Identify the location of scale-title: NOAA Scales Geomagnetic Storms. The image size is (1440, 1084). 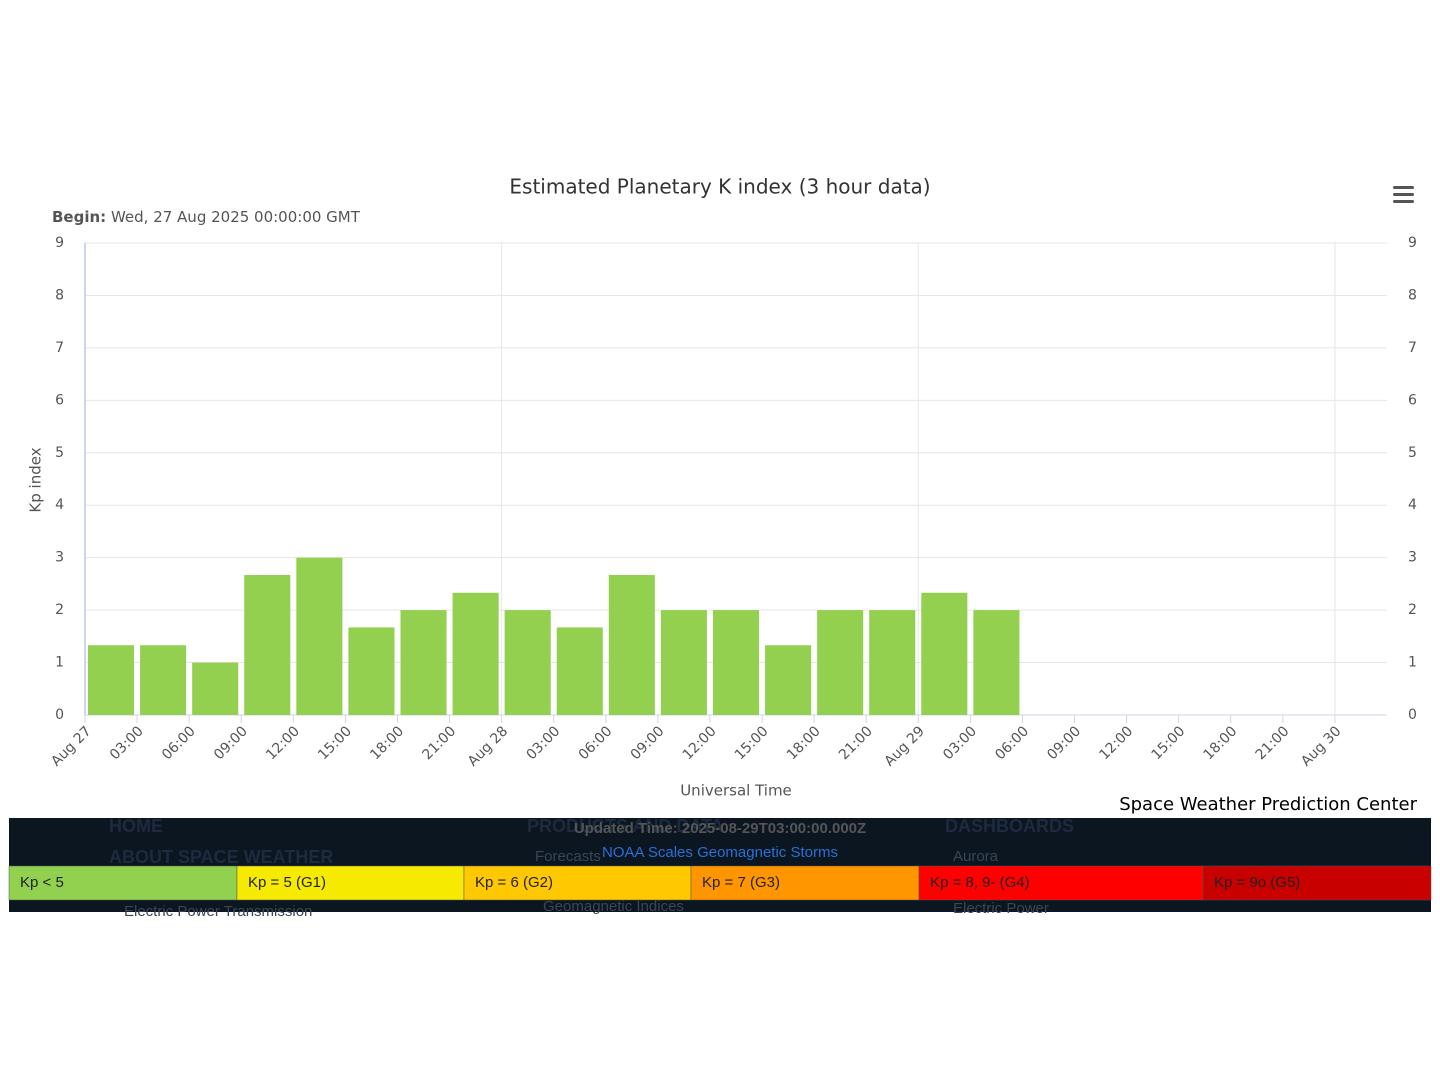
(720, 852).